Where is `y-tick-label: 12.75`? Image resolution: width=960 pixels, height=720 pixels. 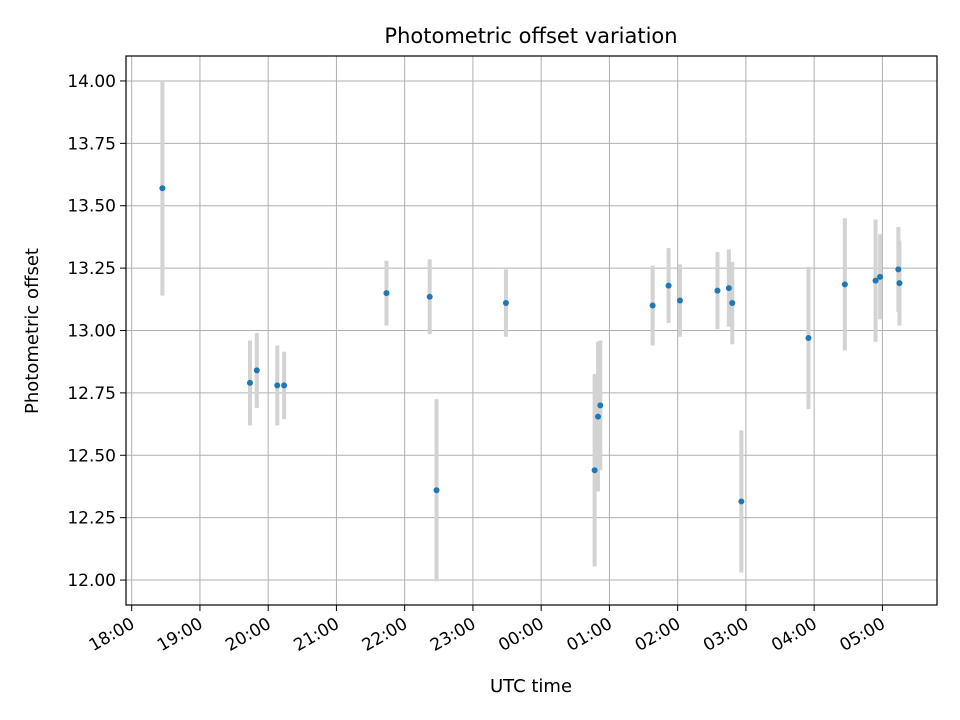
y-tick-label: 12.75 is located at coordinates (91, 394).